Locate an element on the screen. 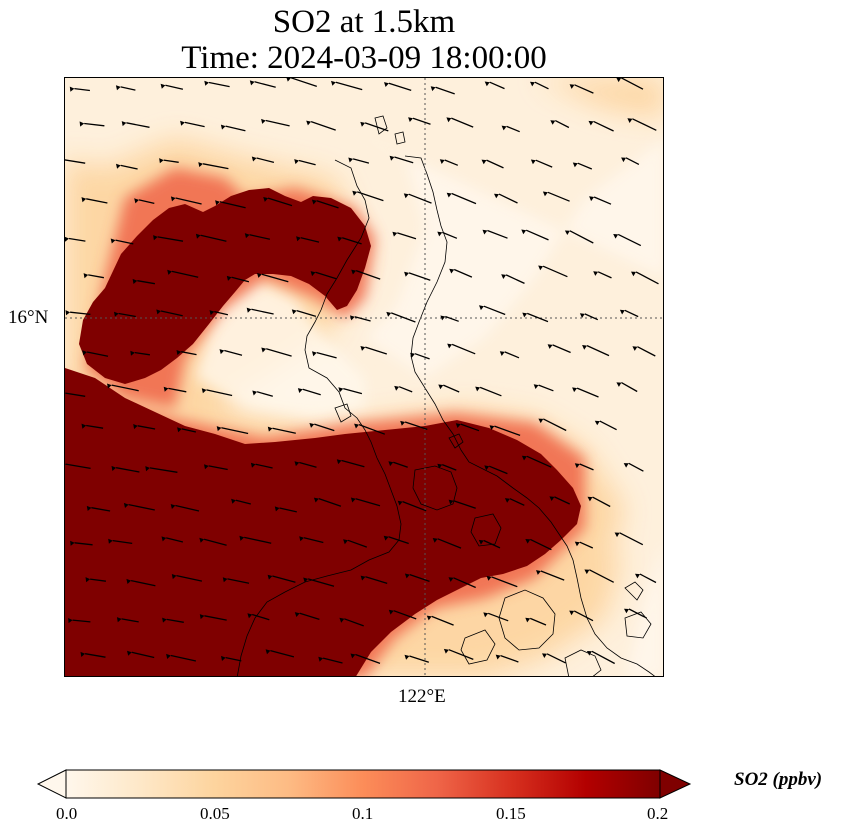  longitude-tick-label: 122°E is located at coordinates (422, 696).